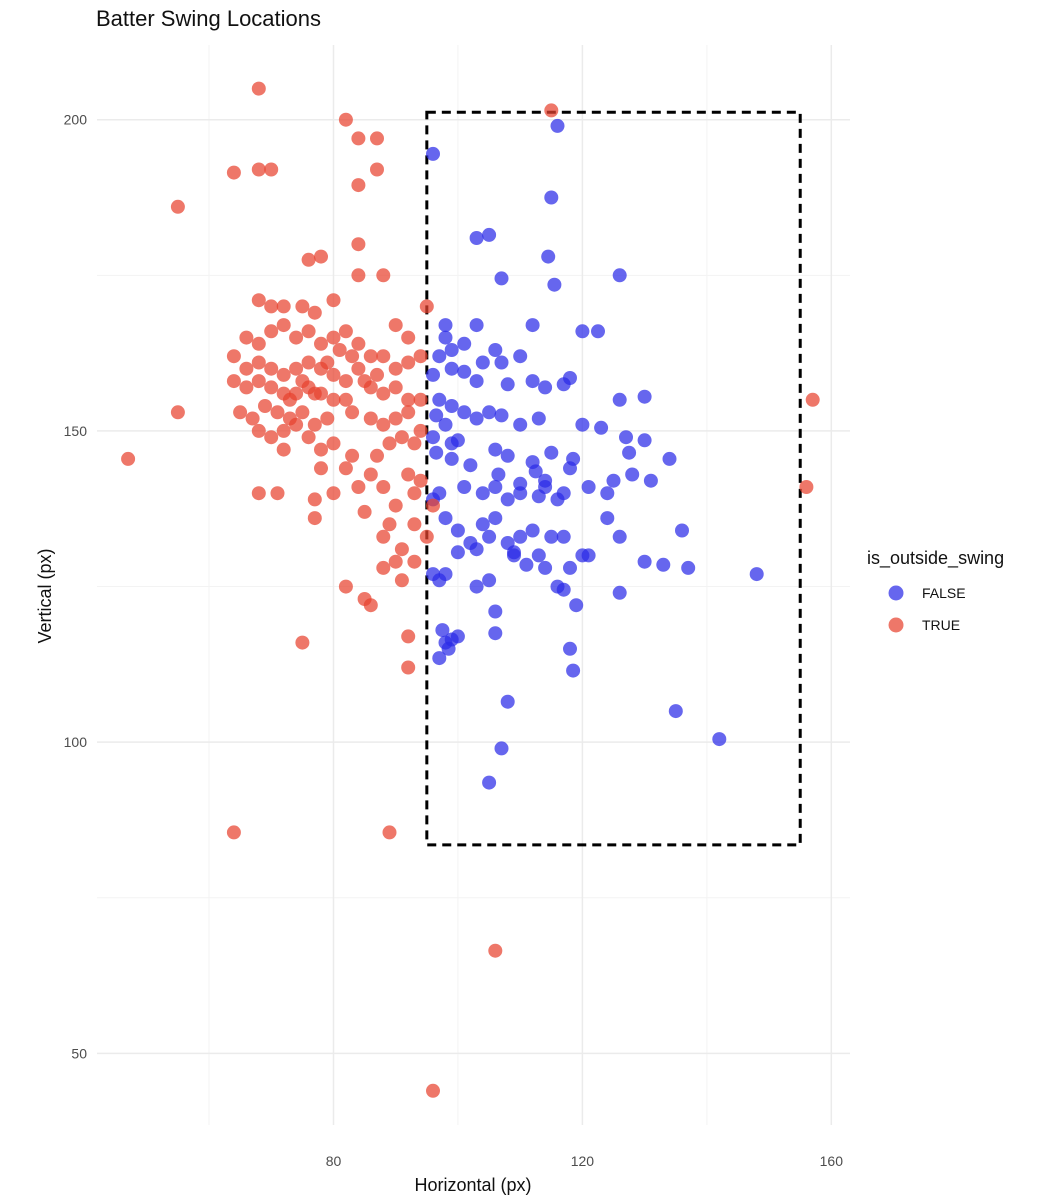 This screenshot has width=1056, height=1200. What do you see at coordinates (76, 431) in the screenshot?
I see `y-tick-label: 150` at bounding box center [76, 431].